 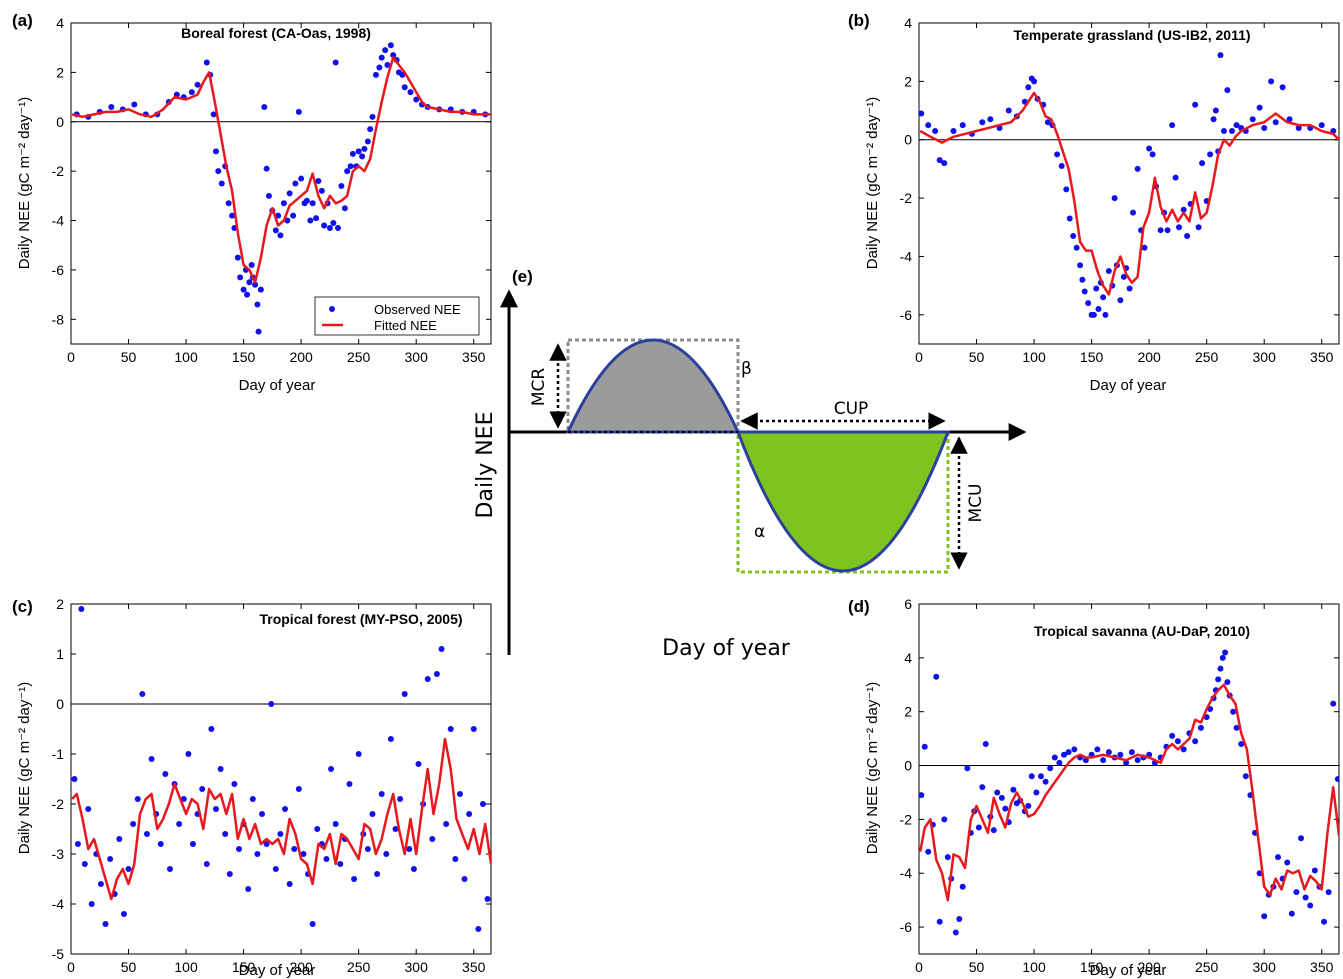 I want to click on panel-d-letter: (d), so click(x=859, y=606).